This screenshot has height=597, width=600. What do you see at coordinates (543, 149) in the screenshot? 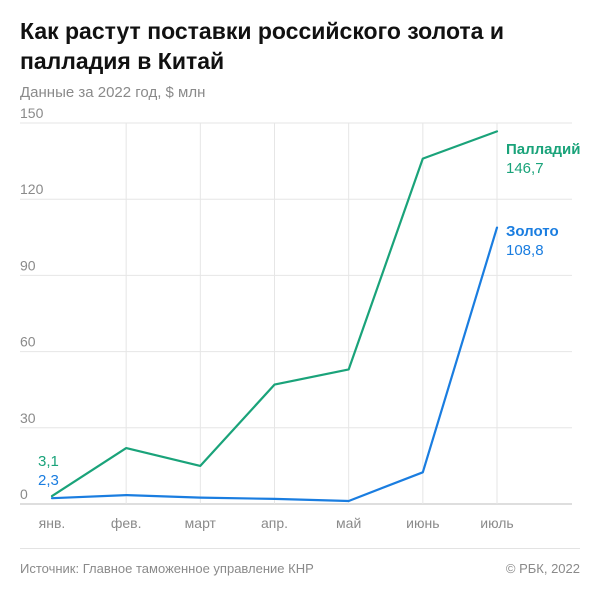
I see `series-name-label: Палладий` at bounding box center [543, 149].